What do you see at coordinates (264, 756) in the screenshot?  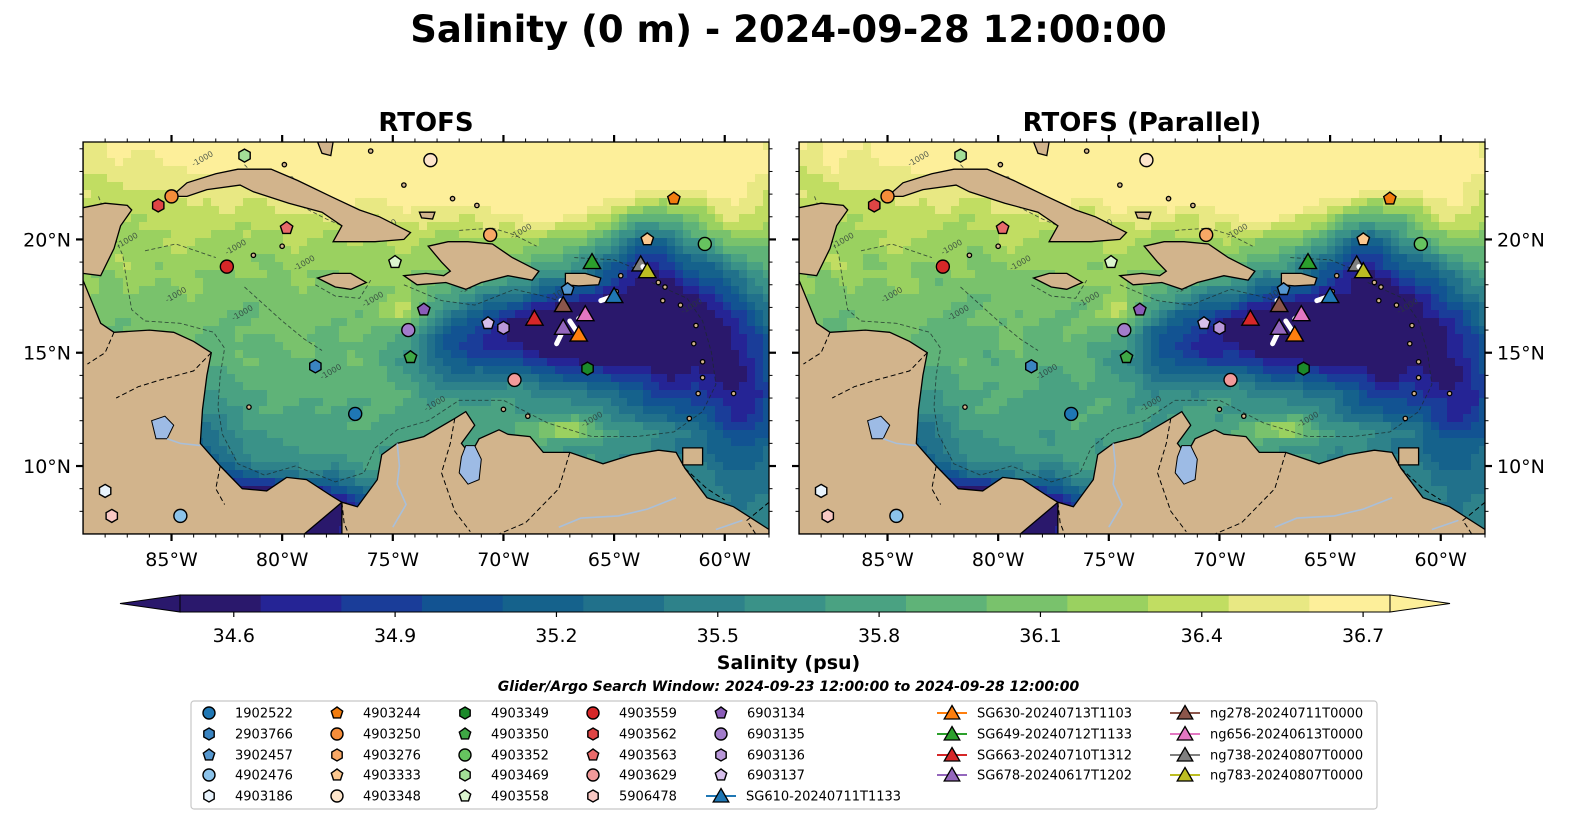 I see `legend-label: 3902457` at bounding box center [264, 756].